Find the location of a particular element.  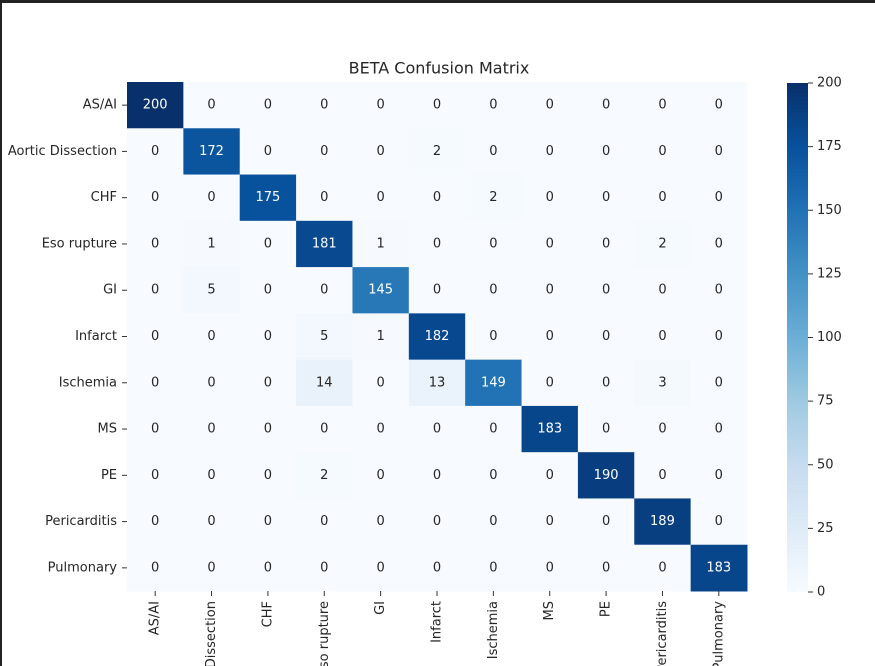

x-tick-label: Infarct is located at coordinates (437, 622).